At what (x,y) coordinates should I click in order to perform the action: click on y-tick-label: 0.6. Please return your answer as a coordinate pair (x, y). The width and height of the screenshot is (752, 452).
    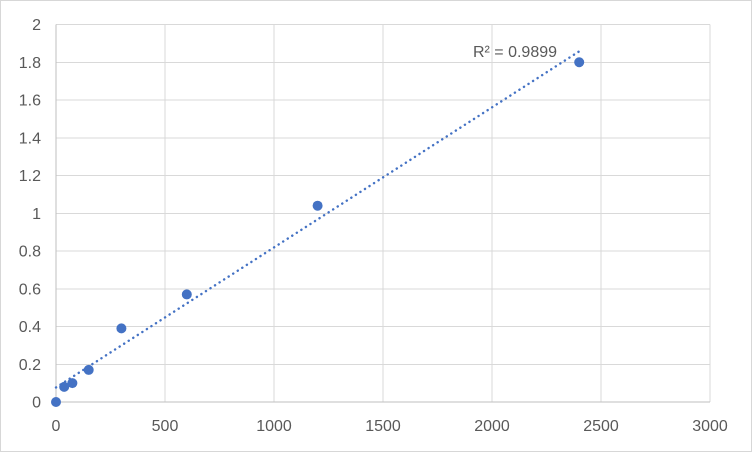
    Looking at the image, I should click on (30, 289).